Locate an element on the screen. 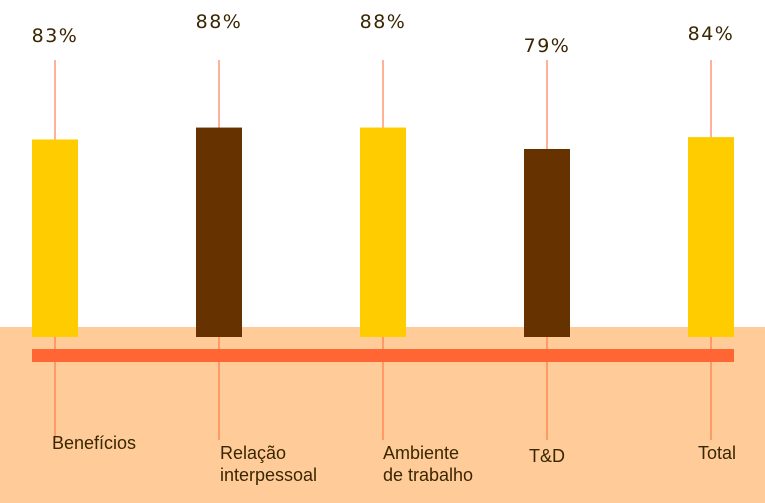 The height and width of the screenshot is (503, 765). category-label: Ambiente de trabalho is located at coordinates (428, 464).